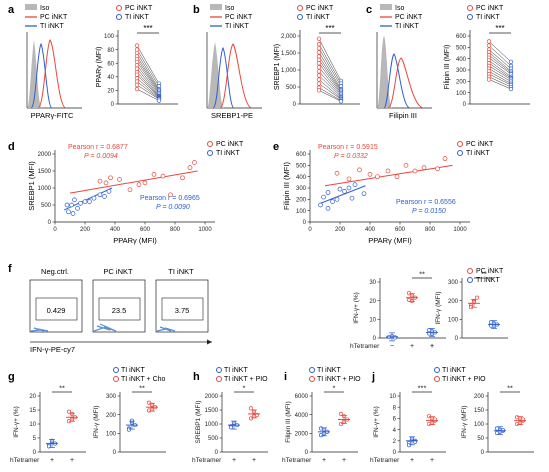 The height and width of the screenshot is (472, 549). Describe the element at coordinates (32, 397) in the screenshot. I see `dot-y-tick-label: 20` at that location.